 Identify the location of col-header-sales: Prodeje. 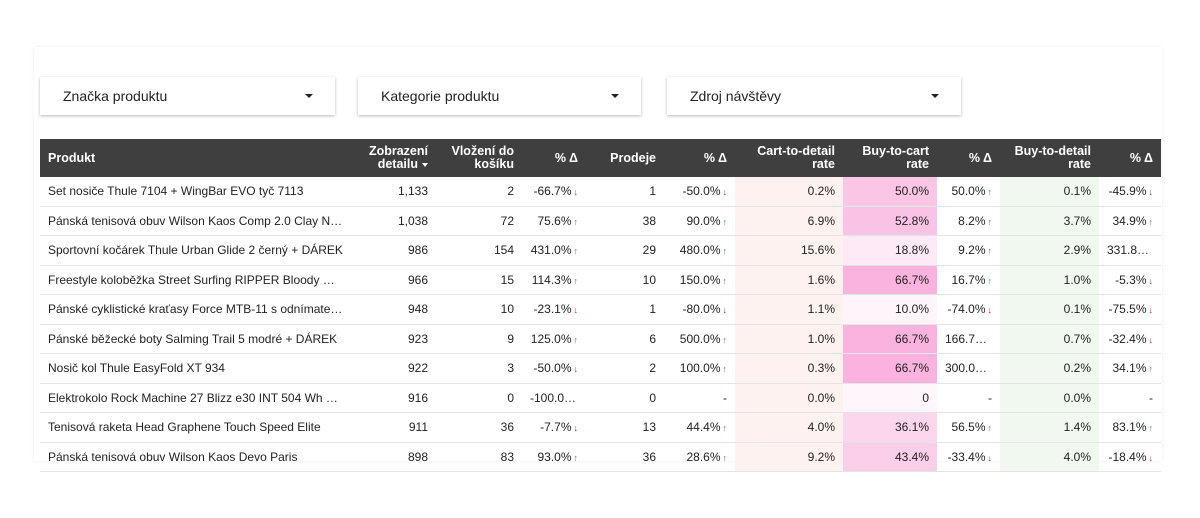
(625, 158).